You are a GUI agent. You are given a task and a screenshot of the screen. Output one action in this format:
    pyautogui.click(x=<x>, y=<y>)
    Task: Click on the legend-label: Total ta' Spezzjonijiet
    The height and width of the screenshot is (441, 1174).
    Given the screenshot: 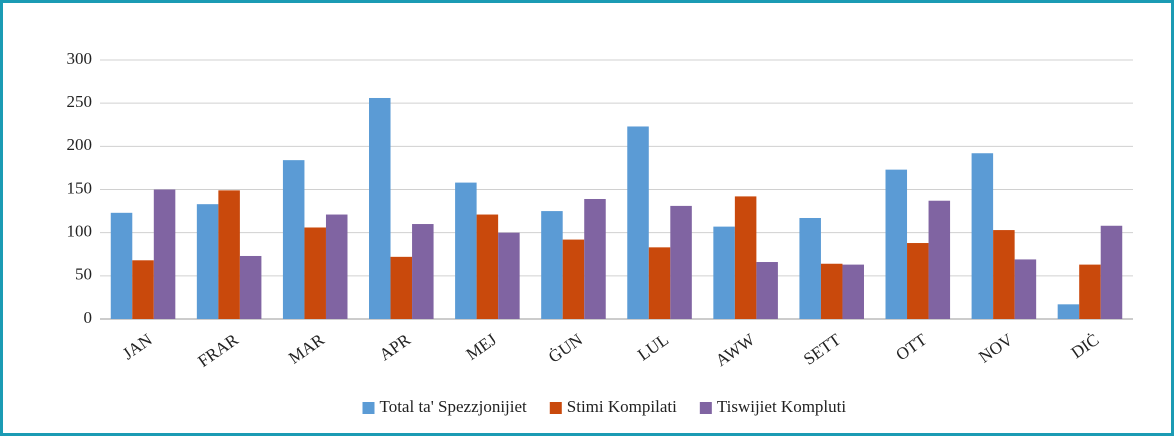 What is the action you would take?
    pyautogui.click(x=454, y=406)
    